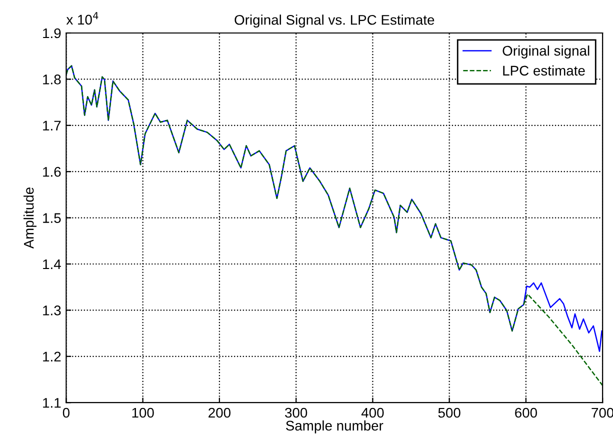  What do you see at coordinates (52, 218) in the screenshot?
I see `y-tick-label: 1.5` at bounding box center [52, 218].